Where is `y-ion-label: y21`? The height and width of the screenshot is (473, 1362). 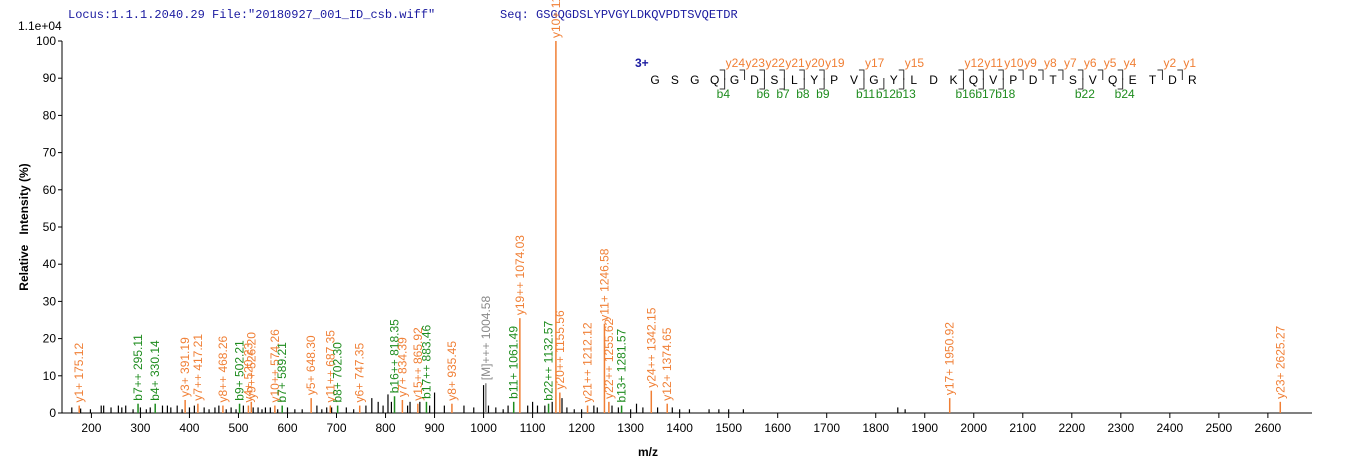 y-ion-label: y21 is located at coordinates (795, 63).